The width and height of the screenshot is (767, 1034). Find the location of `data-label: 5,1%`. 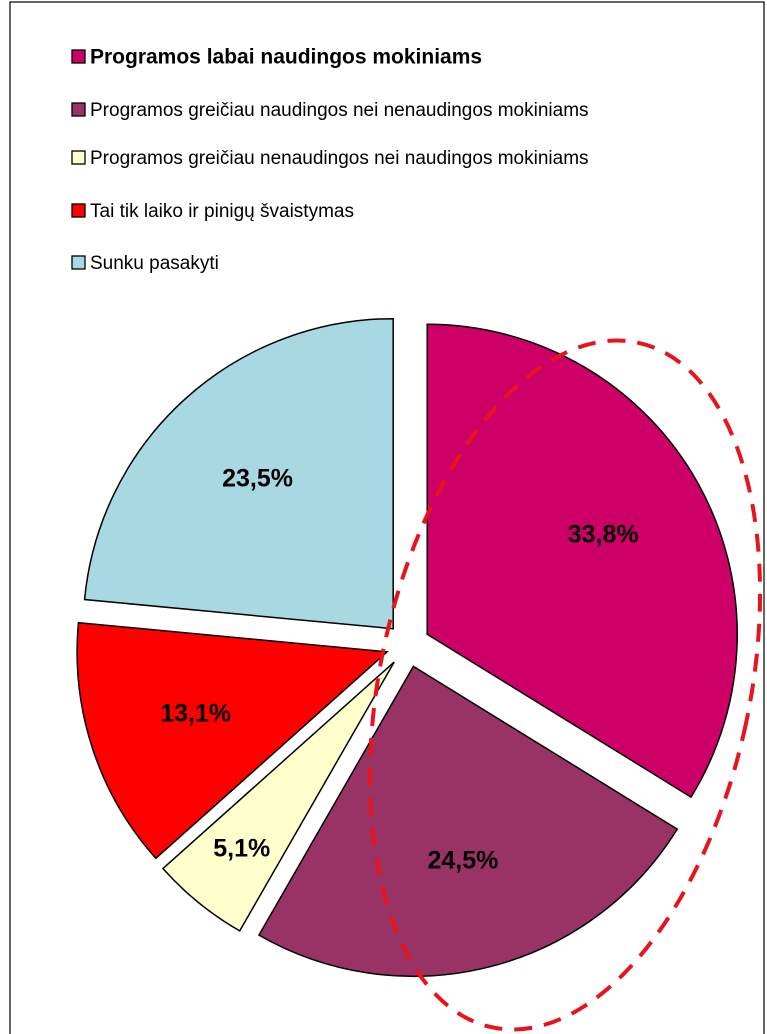

data-label: 5,1% is located at coordinates (241, 848).